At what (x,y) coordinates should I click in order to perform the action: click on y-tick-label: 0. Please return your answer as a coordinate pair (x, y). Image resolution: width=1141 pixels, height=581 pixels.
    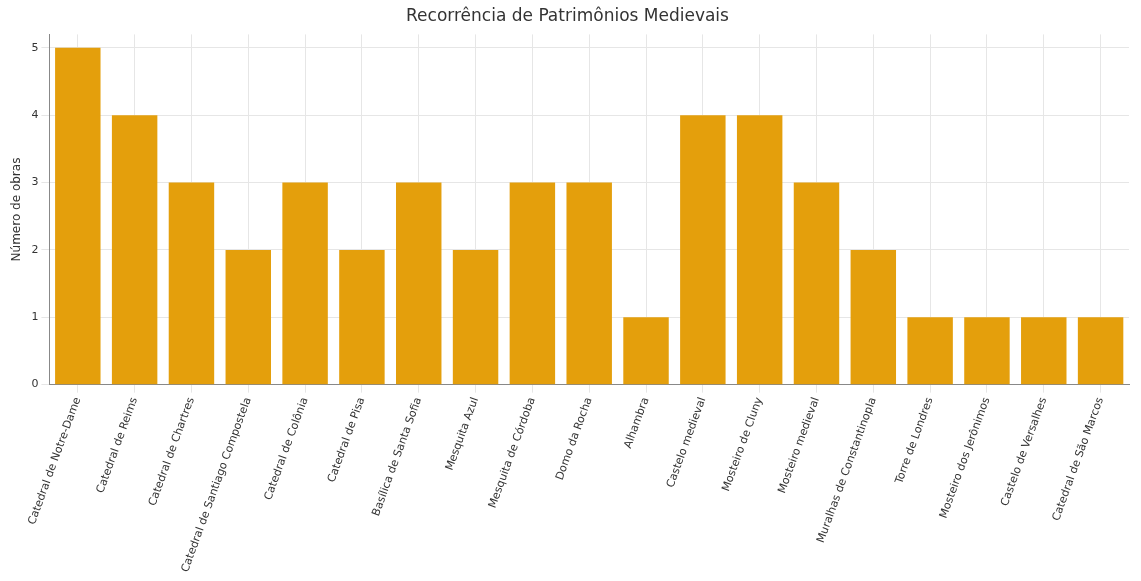
    Looking at the image, I should click on (35, 384).